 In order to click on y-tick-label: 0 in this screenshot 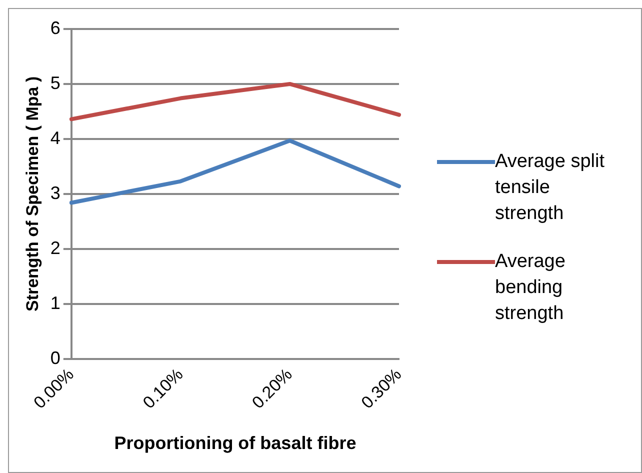, I will do `click(55, 358)`.